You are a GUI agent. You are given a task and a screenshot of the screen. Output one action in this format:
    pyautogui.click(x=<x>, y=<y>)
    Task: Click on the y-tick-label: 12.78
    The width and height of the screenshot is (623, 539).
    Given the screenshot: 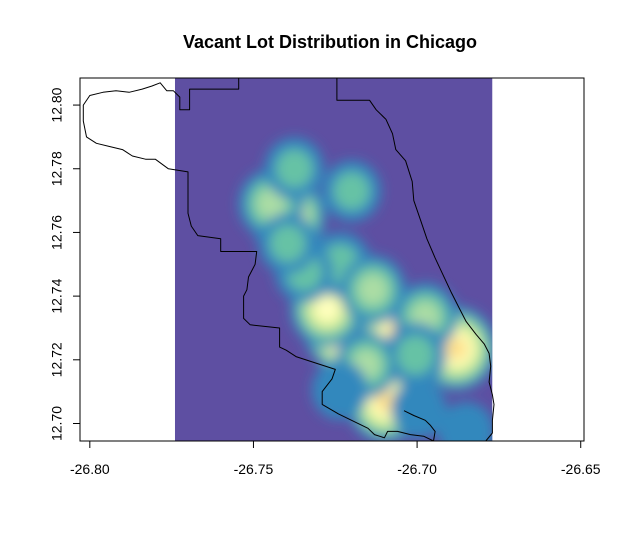 What is the action you would take?
    pyautogui.click(x=57, y=168)
    